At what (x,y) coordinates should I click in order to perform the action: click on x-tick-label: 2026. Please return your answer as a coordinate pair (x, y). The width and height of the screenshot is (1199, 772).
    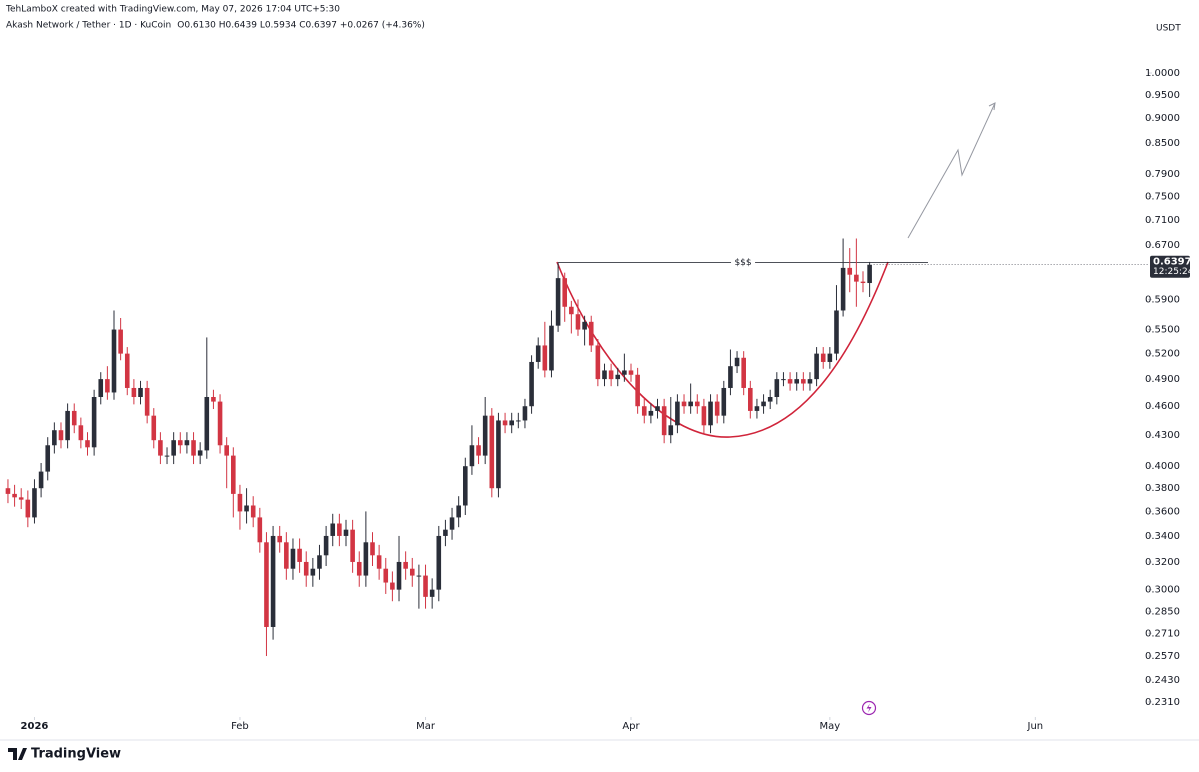
    Looking at the image, I should click on (35, 726).